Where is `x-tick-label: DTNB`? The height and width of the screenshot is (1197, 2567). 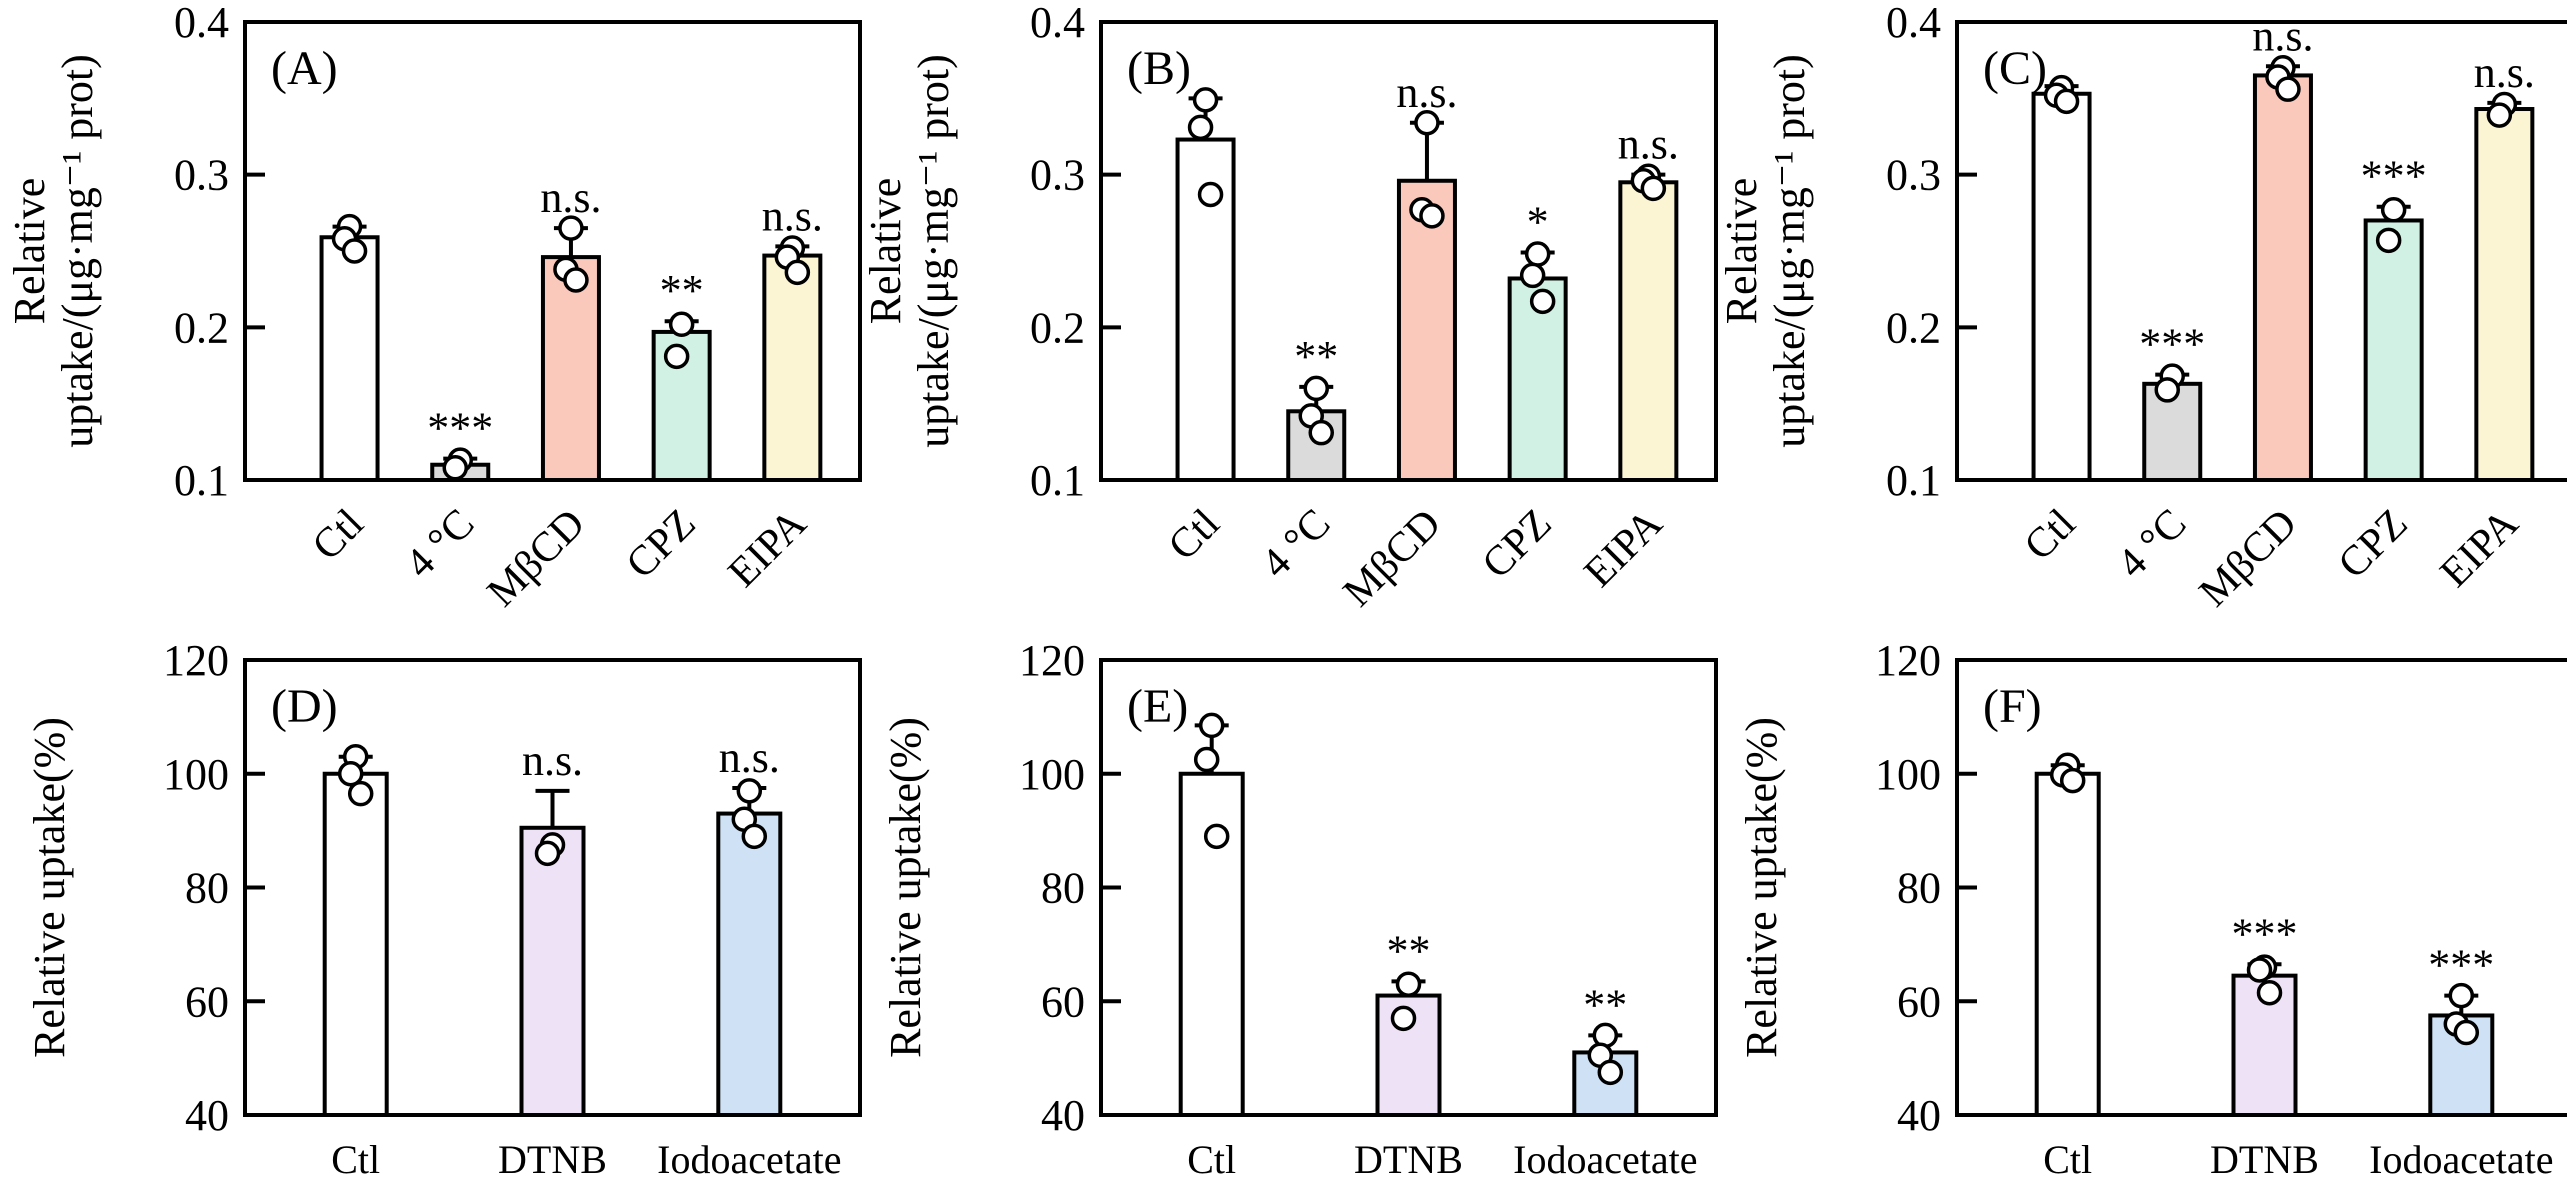
x-tick-label: DTNB is located at coordinates (552, 1159).